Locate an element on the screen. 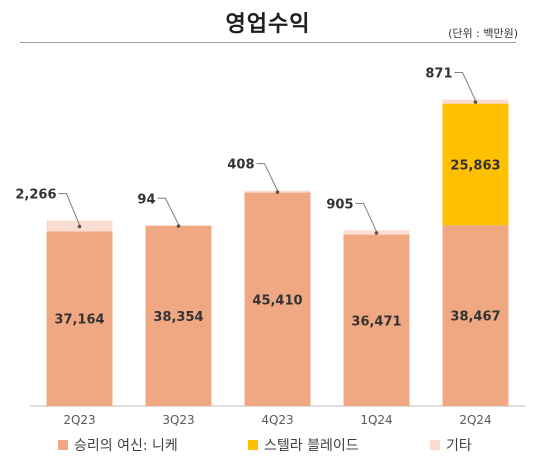  value-label-승리의 여신: 니케-2Q23: 37,164 is located at coordinates (79, 320).